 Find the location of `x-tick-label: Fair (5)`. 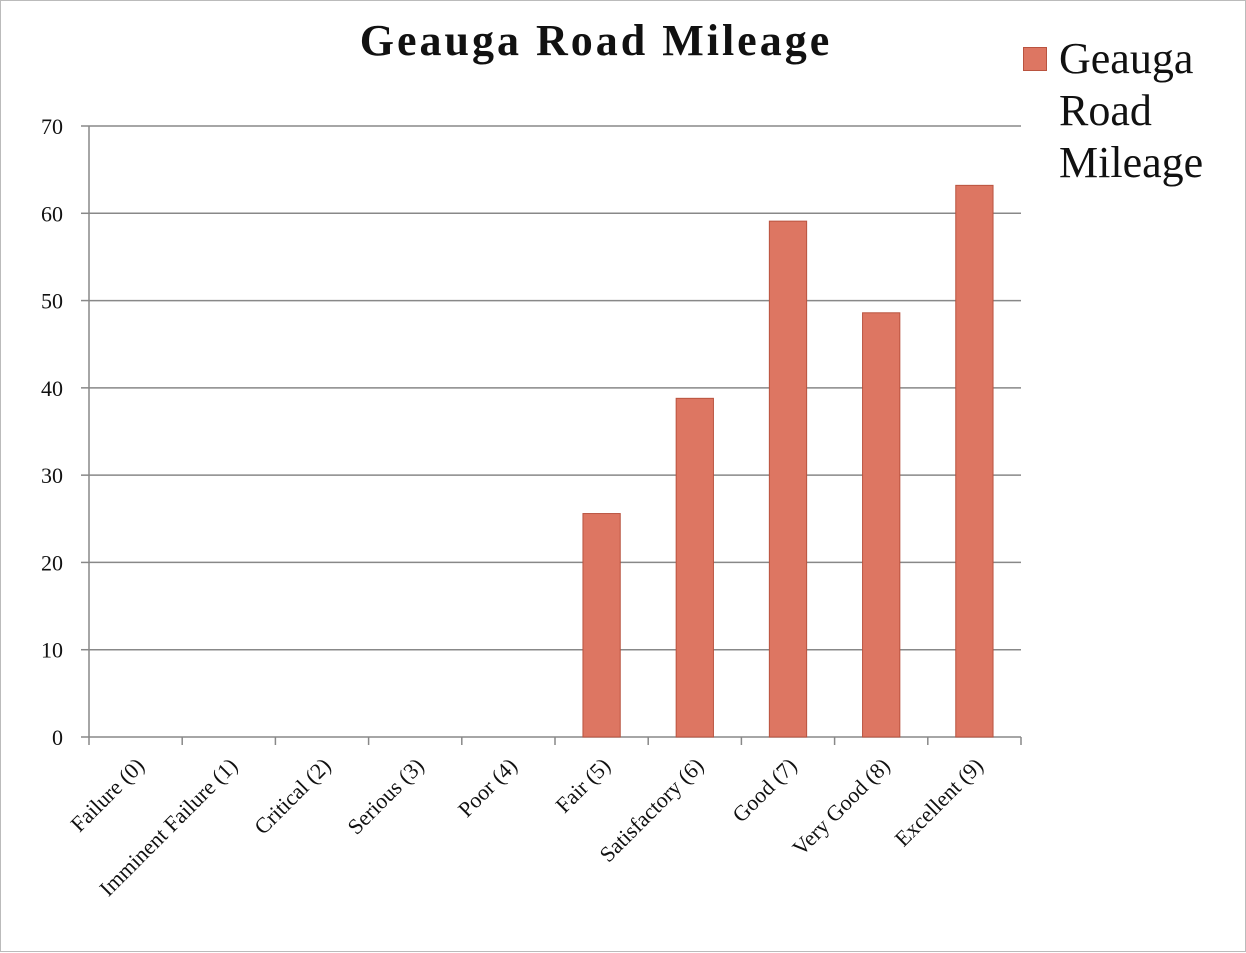

x-tick-label: Fair (5) is located at coordinates (582, 785).